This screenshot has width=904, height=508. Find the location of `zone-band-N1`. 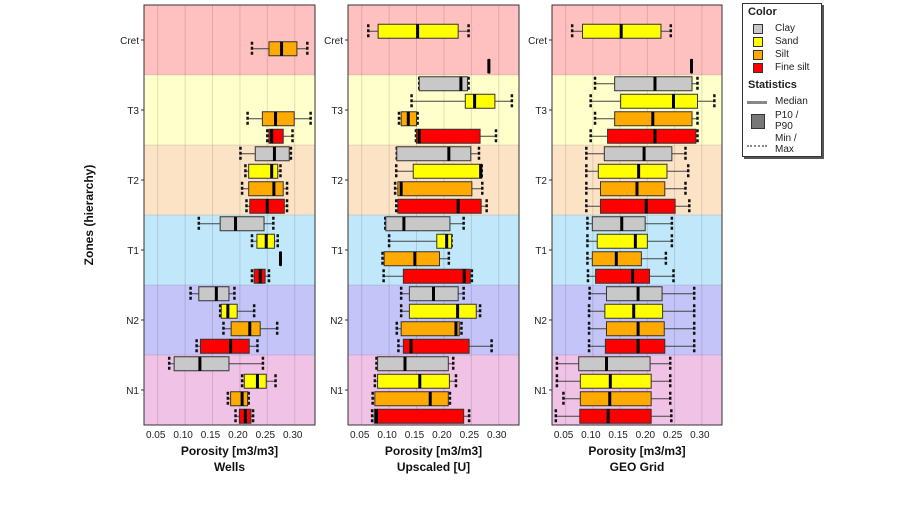

zone-band-N1 is located at coordinates (229, 390).